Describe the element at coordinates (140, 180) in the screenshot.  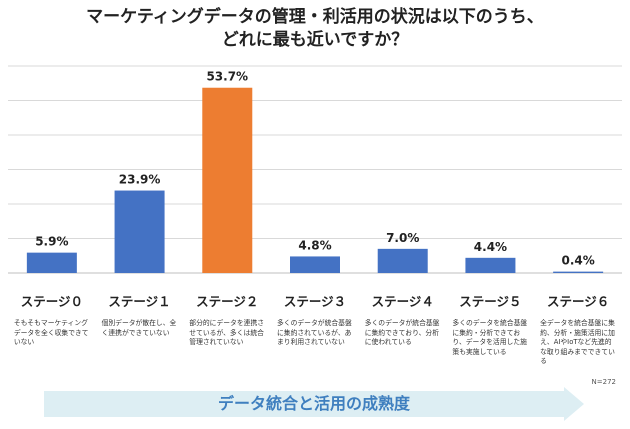
I see `value-label-stage-1: 23.9%` at that location.